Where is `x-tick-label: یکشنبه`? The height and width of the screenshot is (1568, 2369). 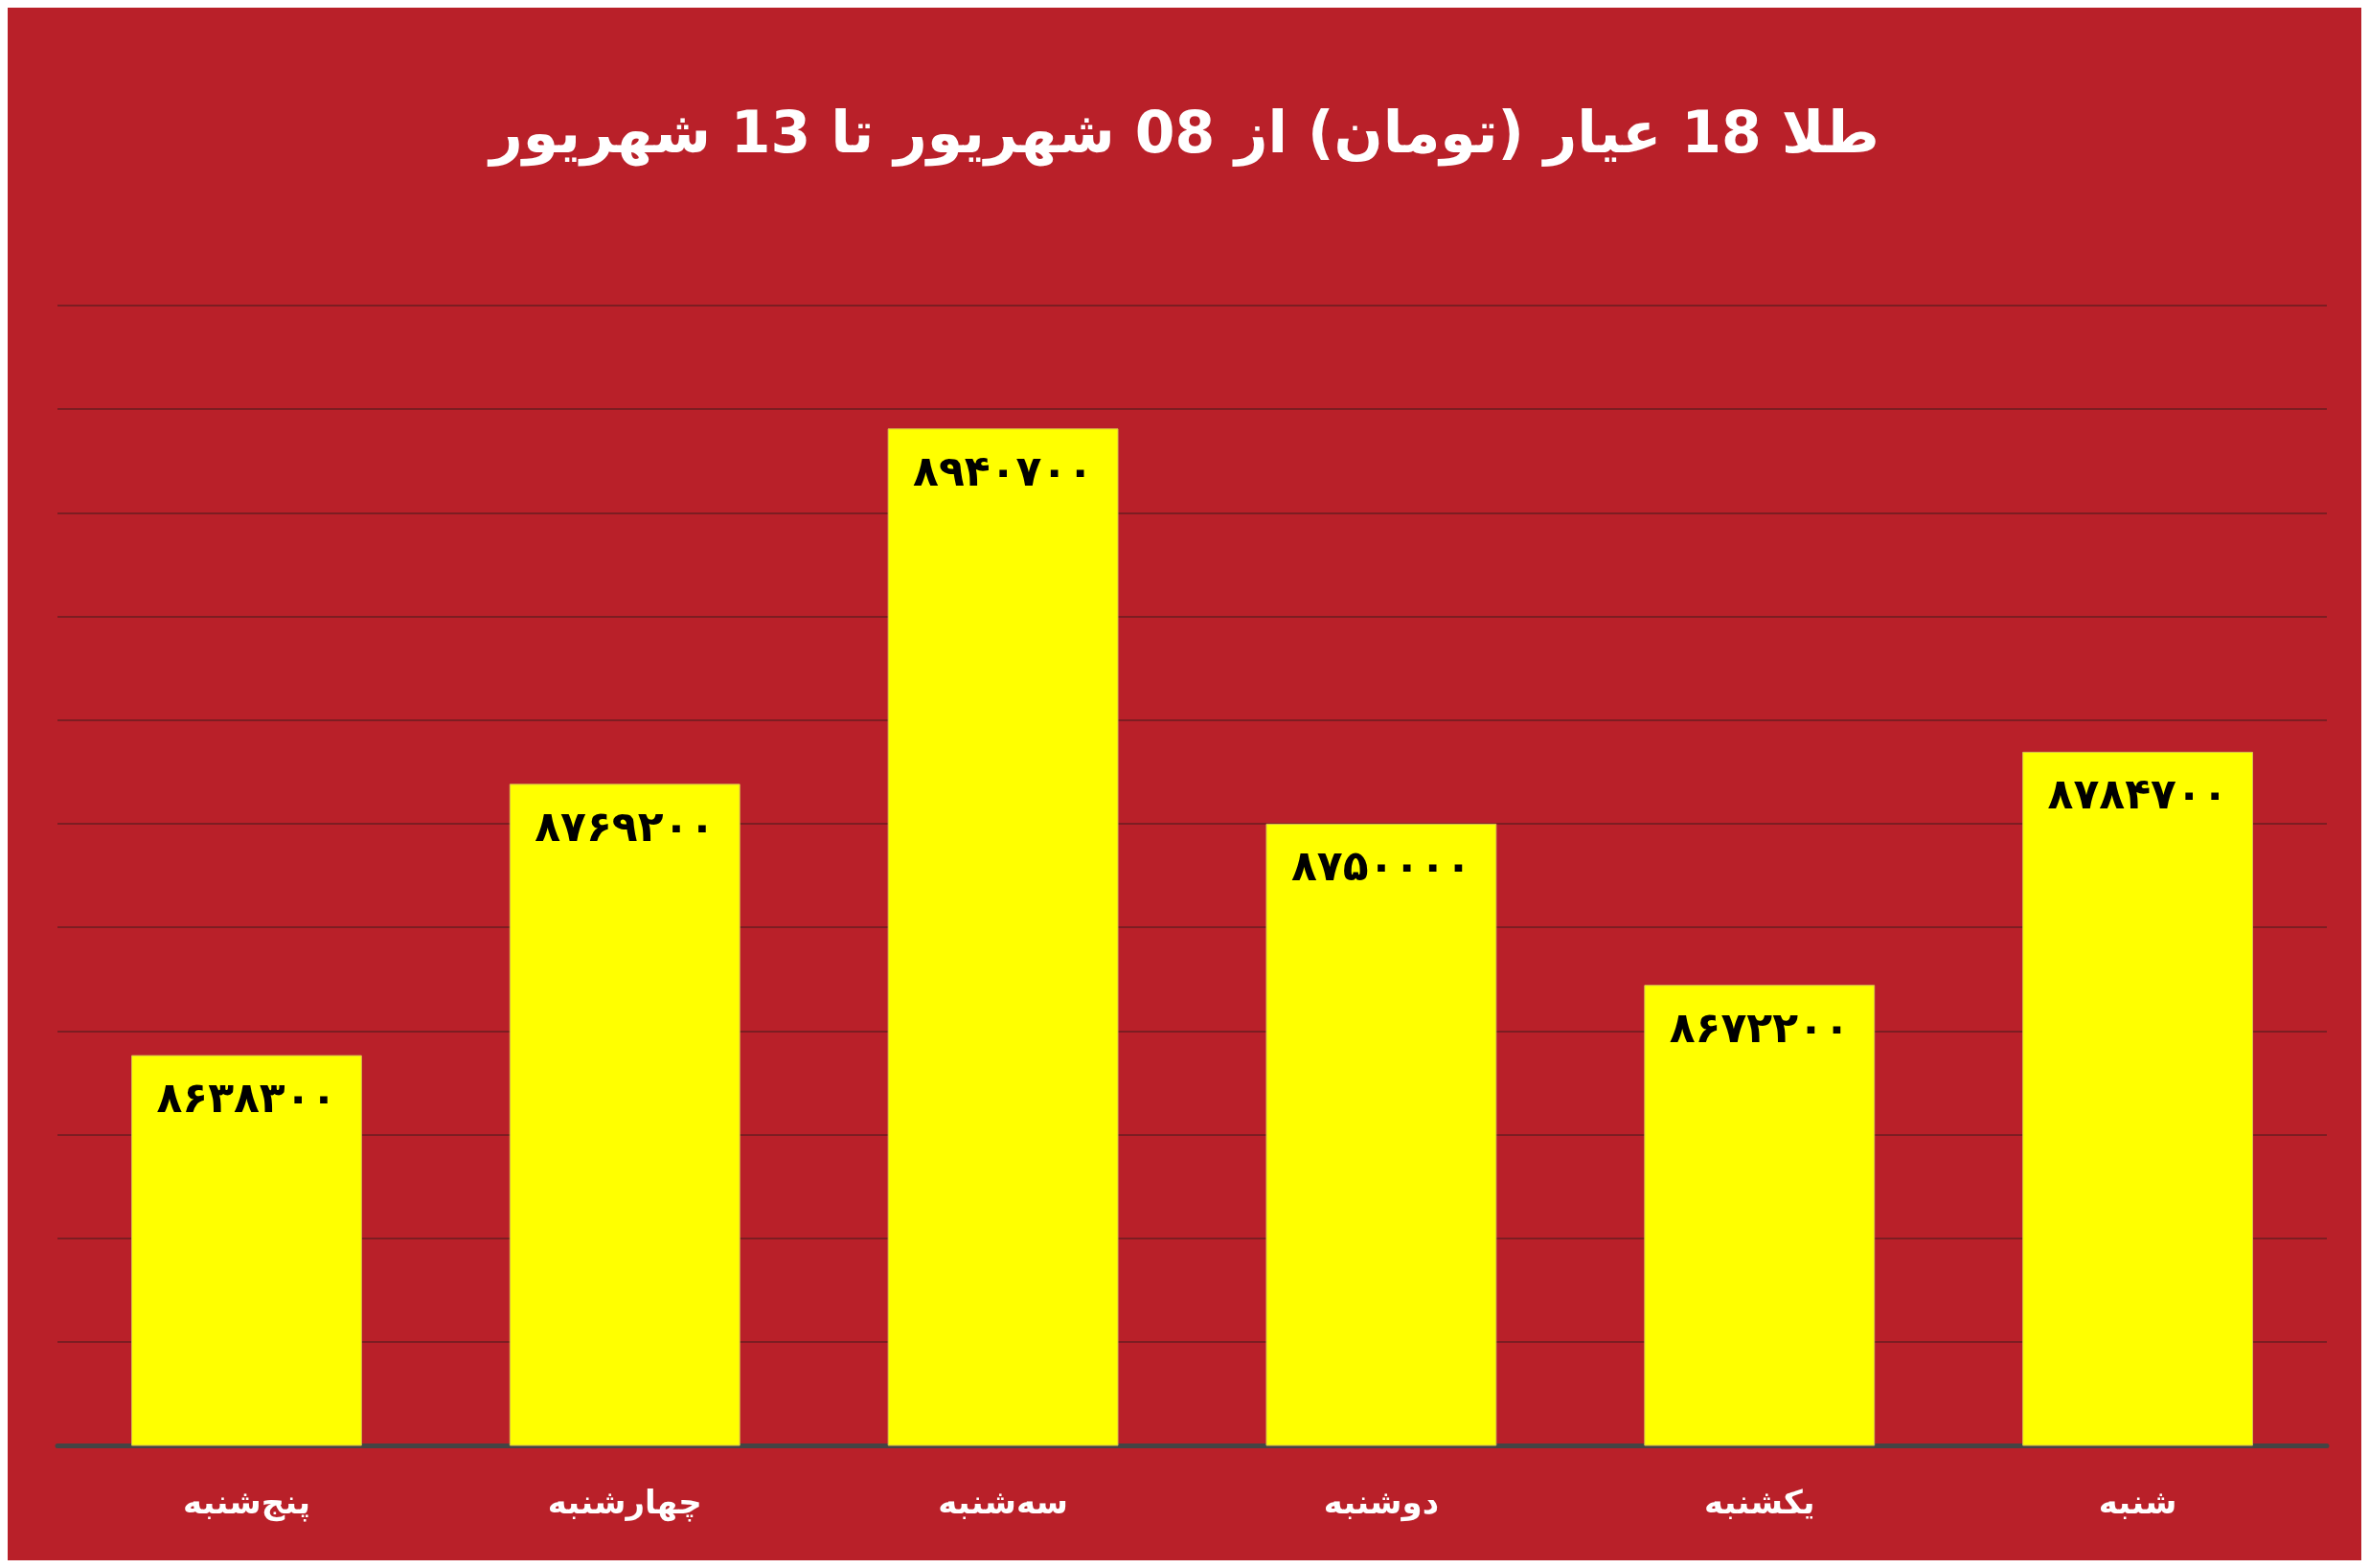
x-tick-label: یکشنبه is located at coordinates (1759, 1502).